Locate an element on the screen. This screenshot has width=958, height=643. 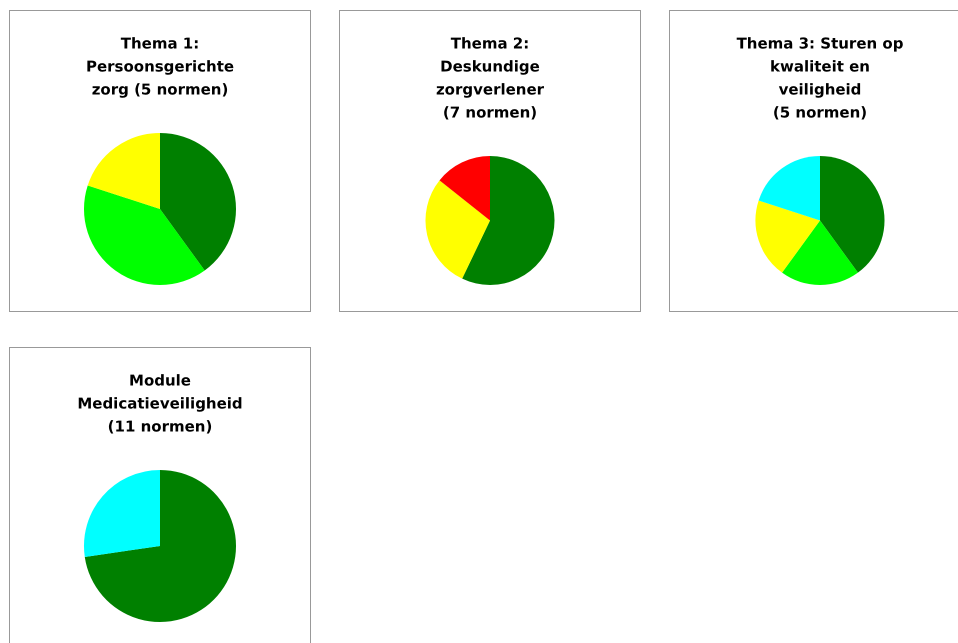
chart-title: Thema 3: Sturen op kwaliteit en veiligheid (5 normen) is located at coordinates (820, 78).